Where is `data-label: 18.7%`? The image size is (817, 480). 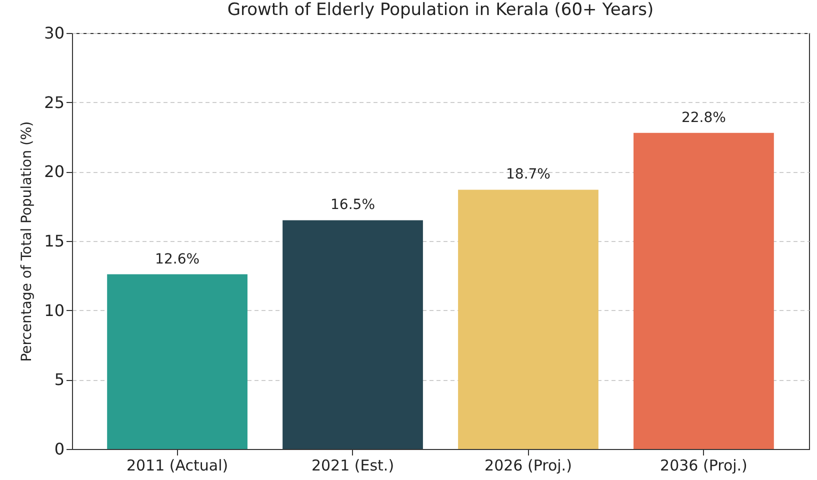 data-label: 18.7% is located at coordinates (528, 174).